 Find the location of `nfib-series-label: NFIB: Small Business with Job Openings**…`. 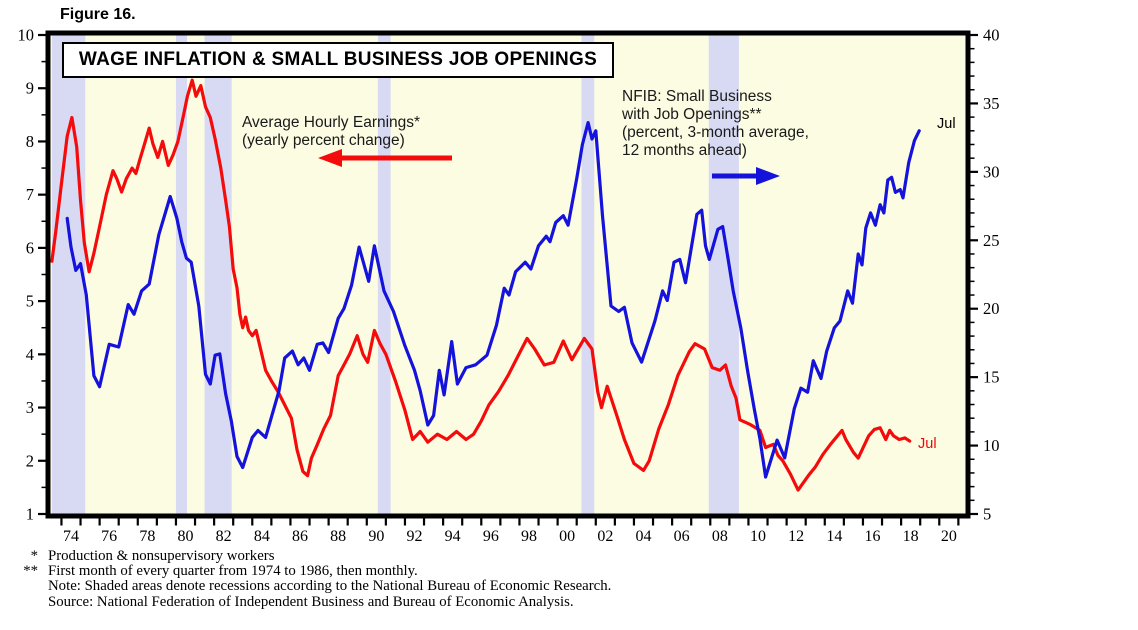

nfib-series-label: NFIB: Small Business with Job Openings**… is located at coordinates (715, 123).